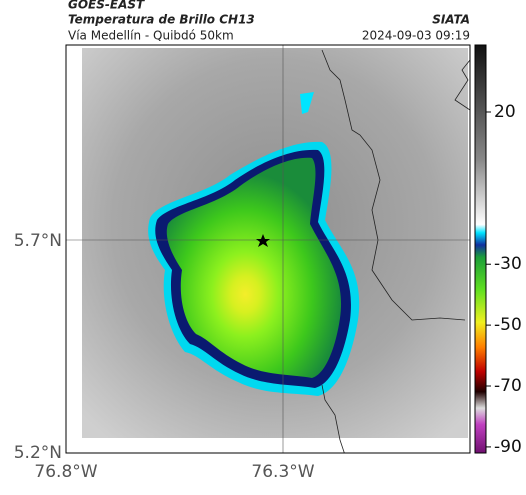 The image size is (526, 495). I want to click on region: Vía Medellín - Quibdó 50km, so click(151, 36).